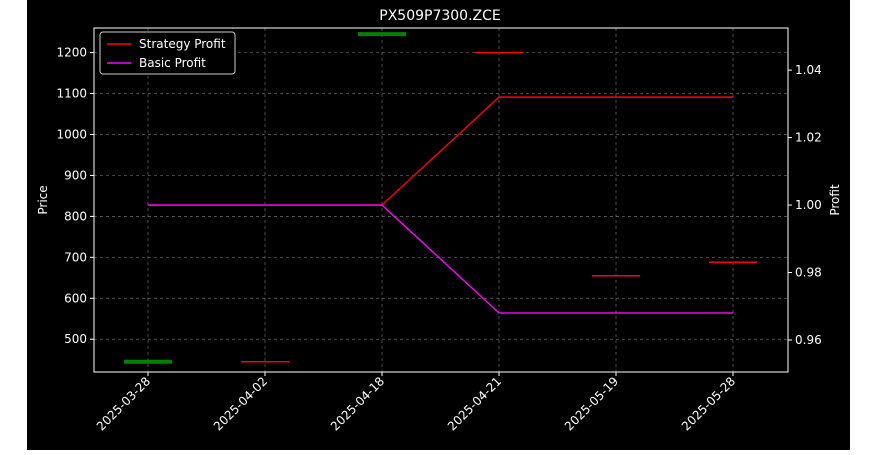 The image size is (878, 455). I want to click on left-y-tick-label: 700, so click(75, 257).